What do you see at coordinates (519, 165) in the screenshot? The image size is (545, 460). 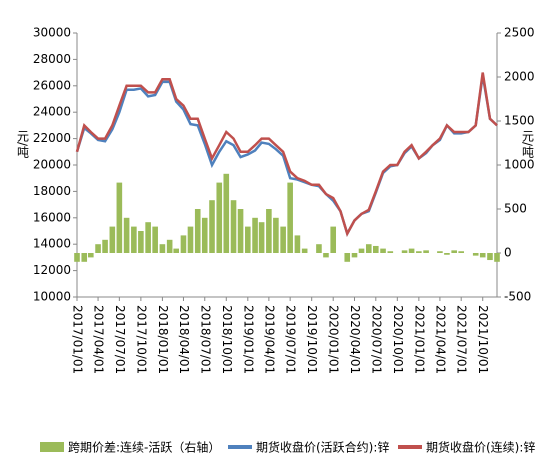 I see `y2-tick-label: 1000` at bounding box center [519, 165].